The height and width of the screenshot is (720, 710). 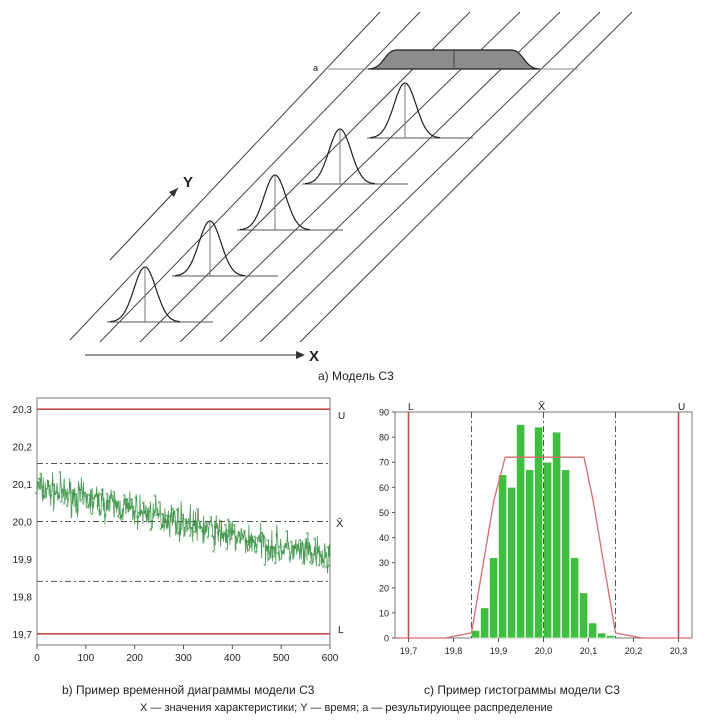 I want to click on result-label: a, so click(x=315, y=68).